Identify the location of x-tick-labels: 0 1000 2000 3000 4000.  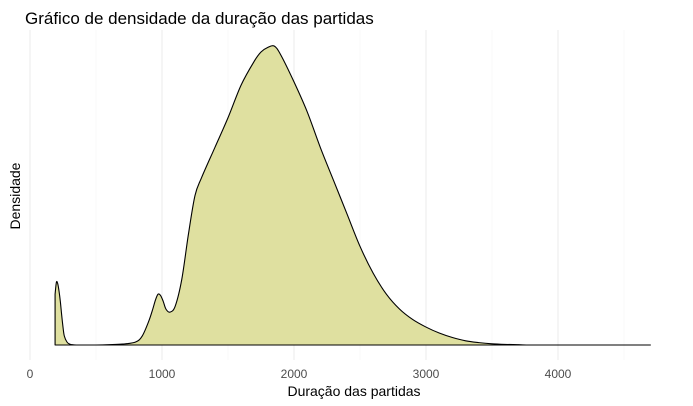
(299, 374).